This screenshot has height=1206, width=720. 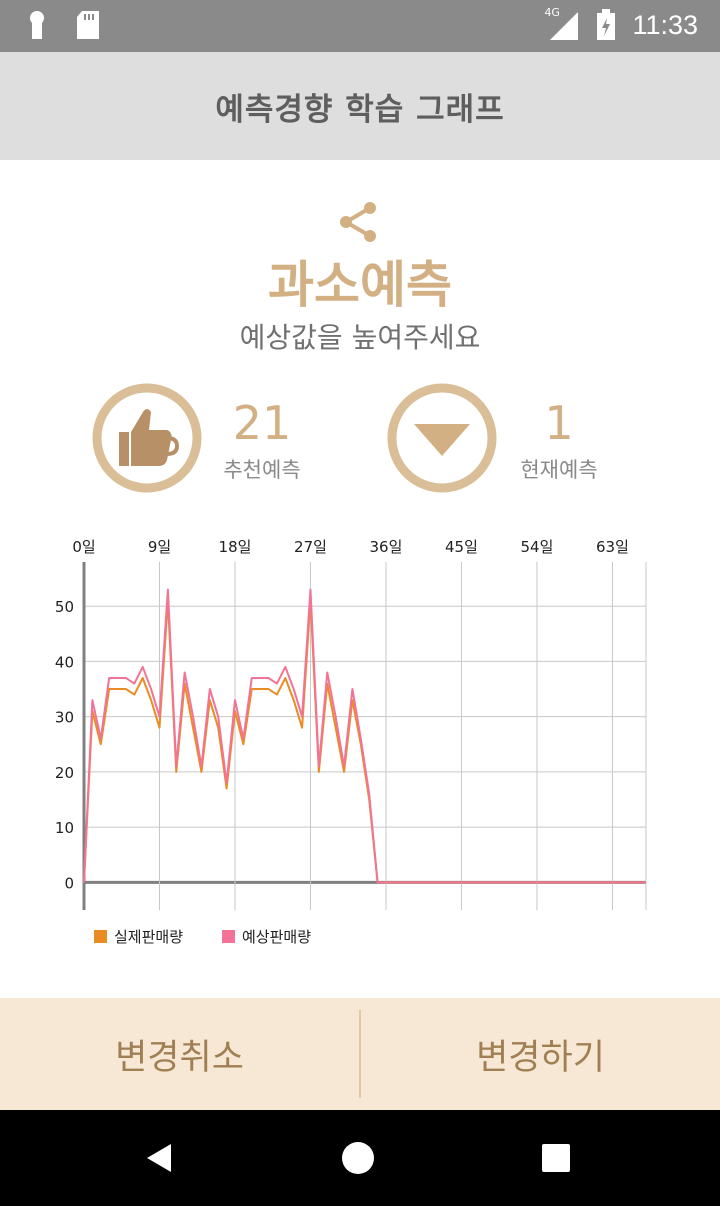 I want to click on legend-label: 실제판매량, so click(x=148, y=937).